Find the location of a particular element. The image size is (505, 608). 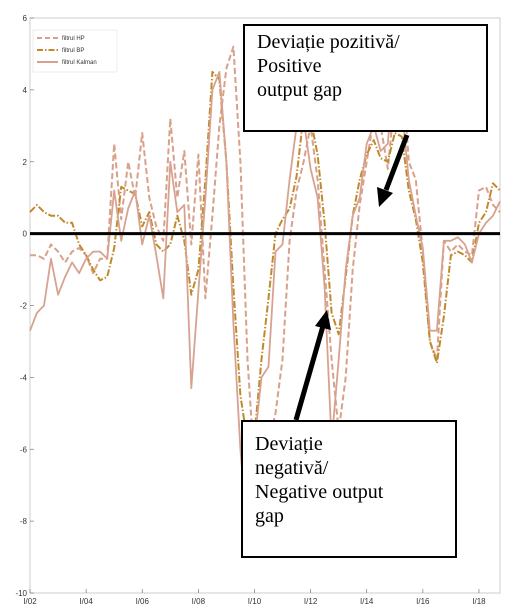

x-tick-label: I/10 is located at coordinates (255, 601).